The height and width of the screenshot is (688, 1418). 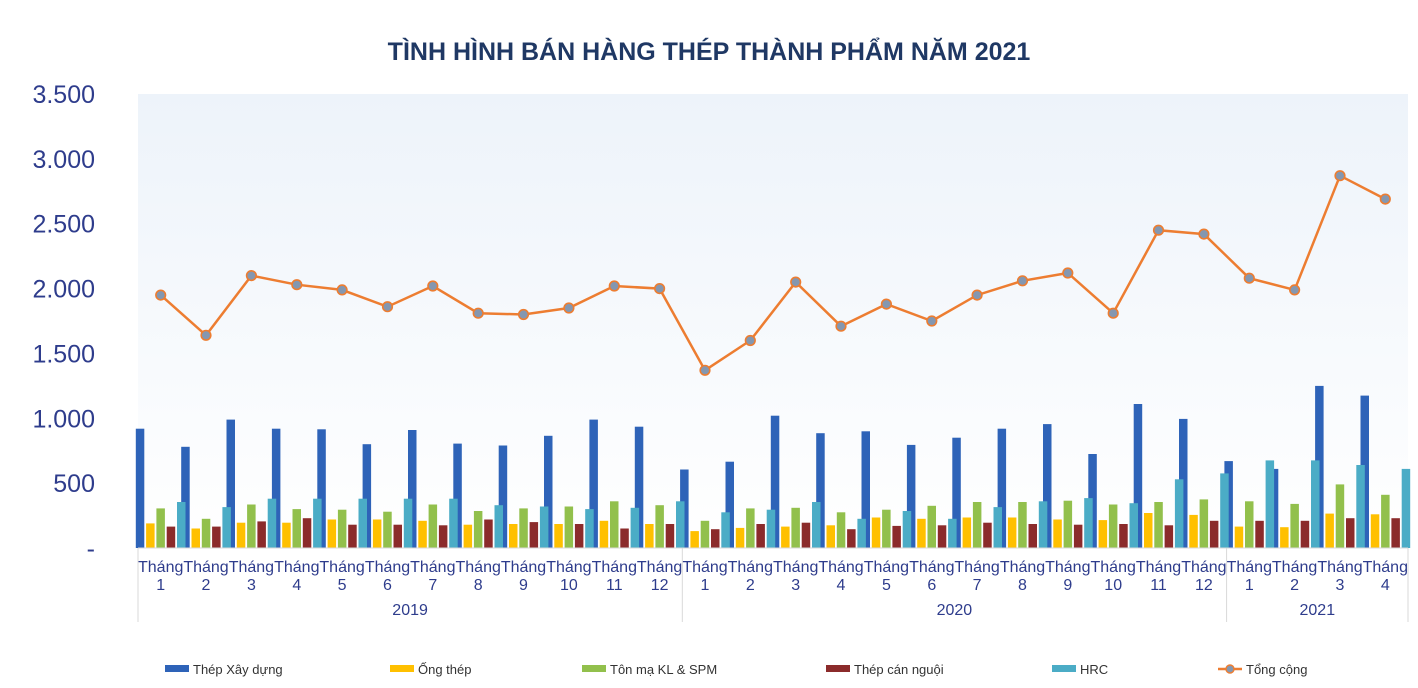 What do you see at coordinates (1067, 585) in the screenshot?
I see `x-tick-month-number-21: 9` at bounding box center [1067, 585].